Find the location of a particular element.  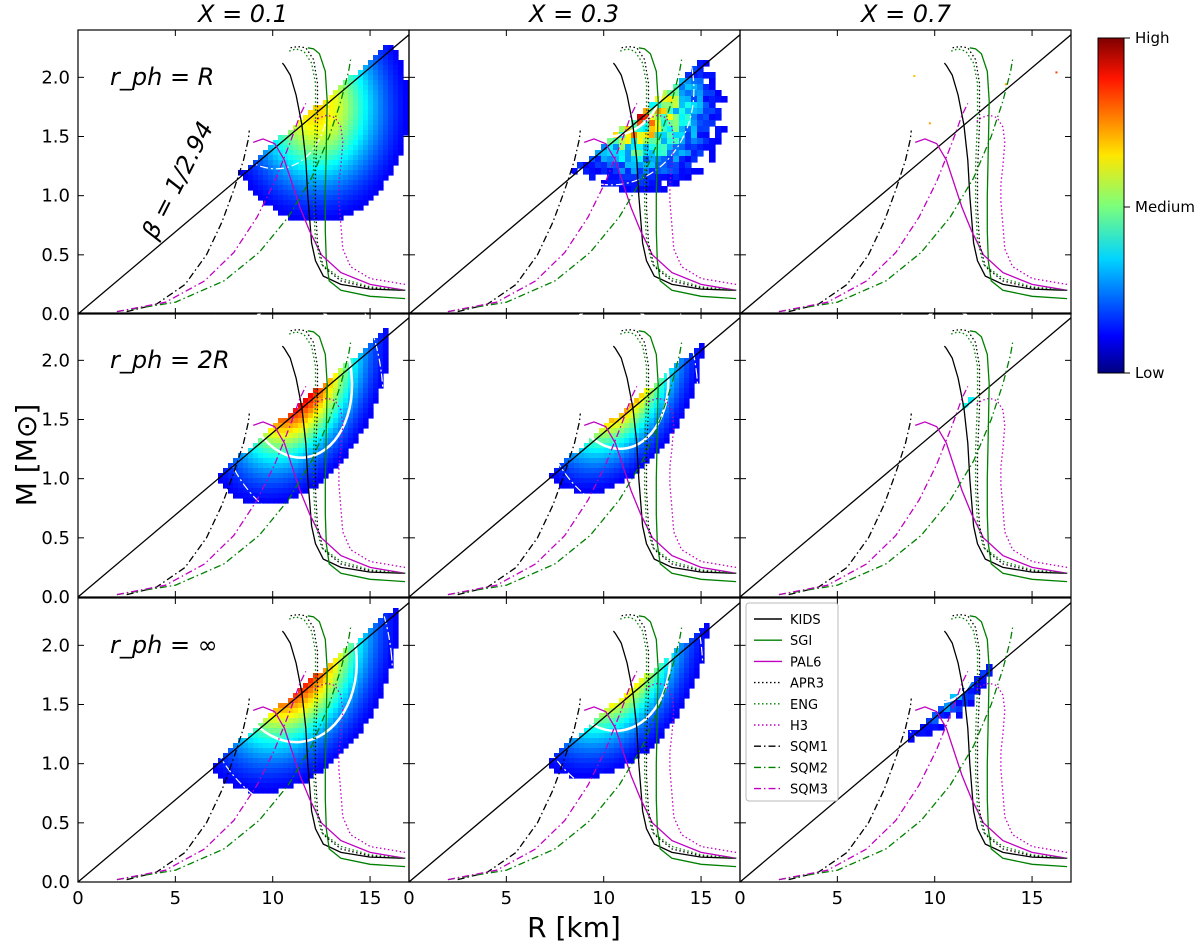

legend-entry-pal6: PAL6 is located at coordinates (805, 662).